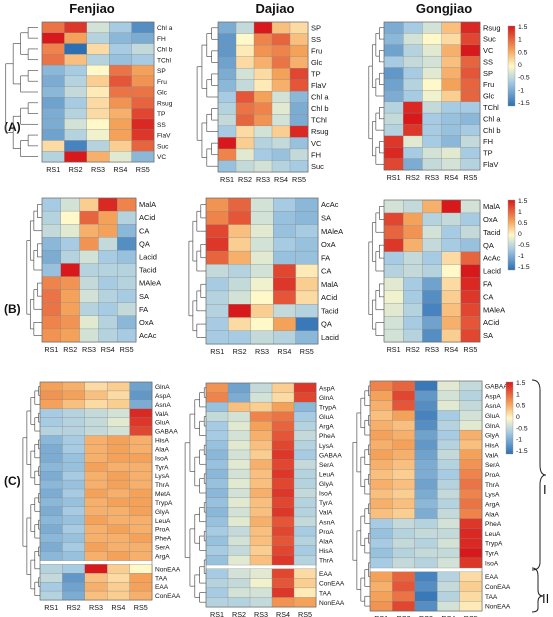 The image size is (553, 617). I want to click on row-label: AlaA, so click(162, 449).